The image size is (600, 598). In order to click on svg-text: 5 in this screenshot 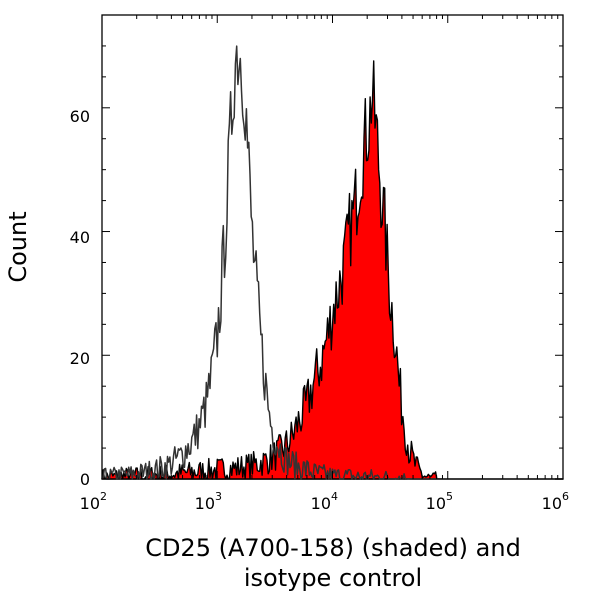, I will do `click(449, 496)`.